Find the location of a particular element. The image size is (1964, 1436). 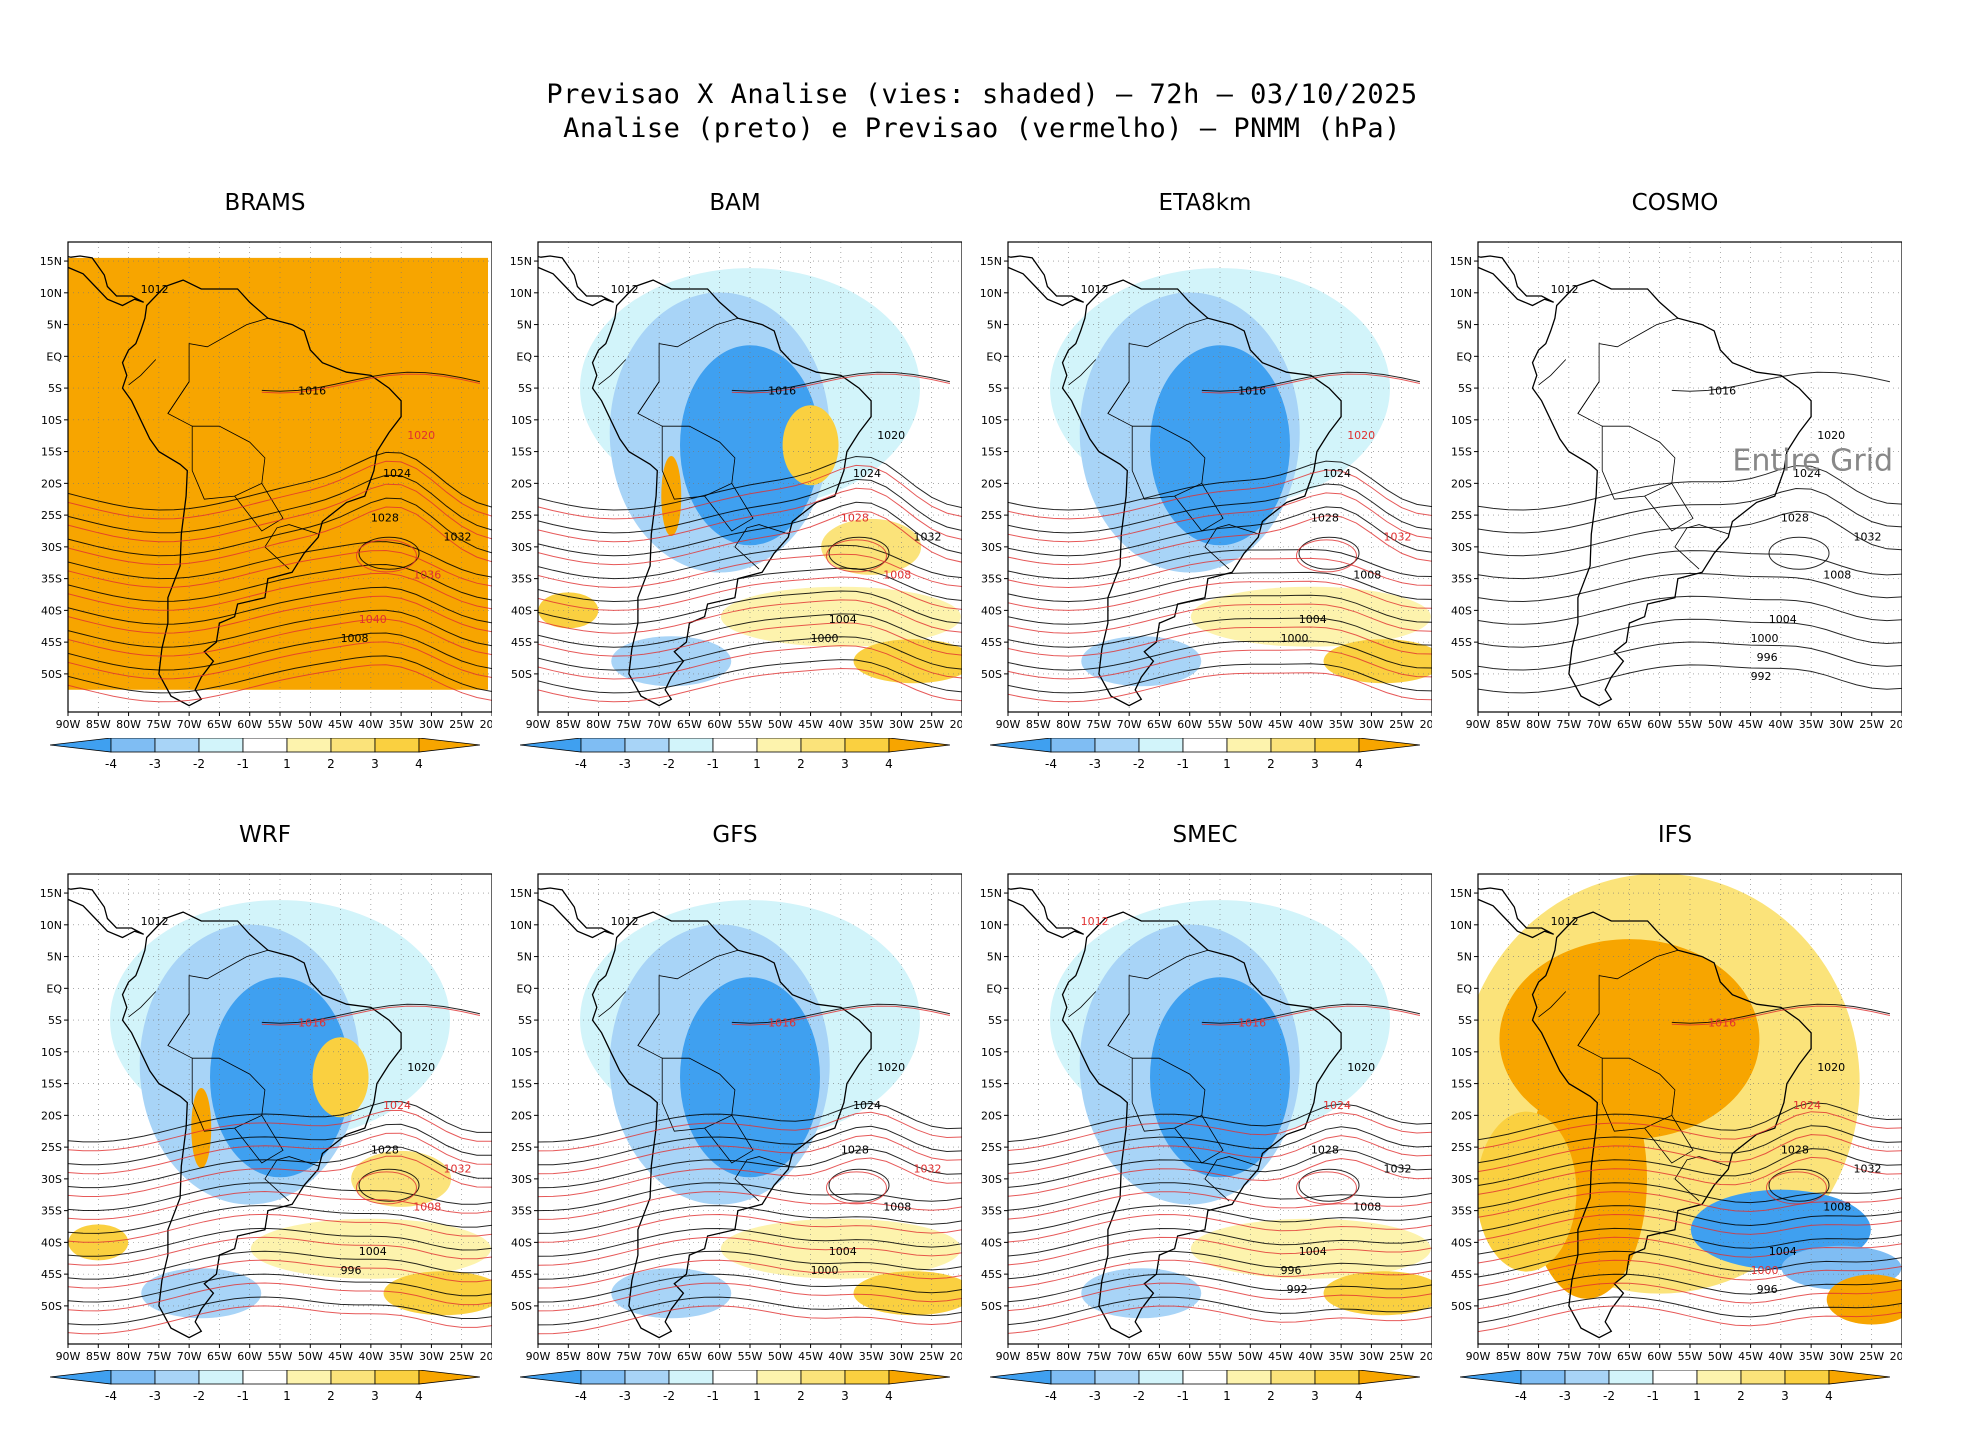

contour-label: 1028 is located at coordinates (385, 517).